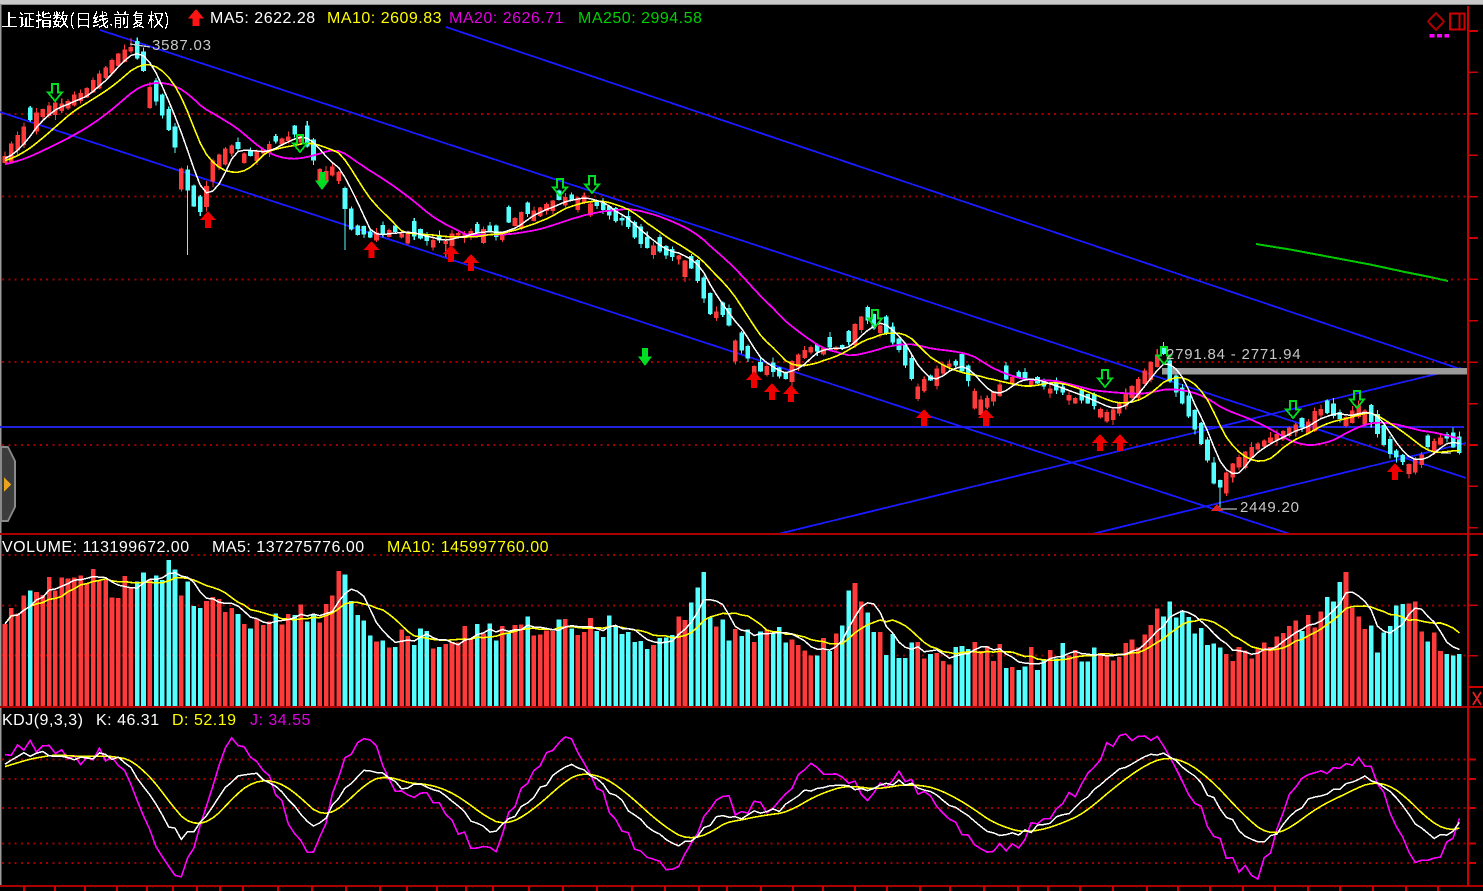  I want to click on svg-text: MA10: 145997760.00, so click(468, 547).